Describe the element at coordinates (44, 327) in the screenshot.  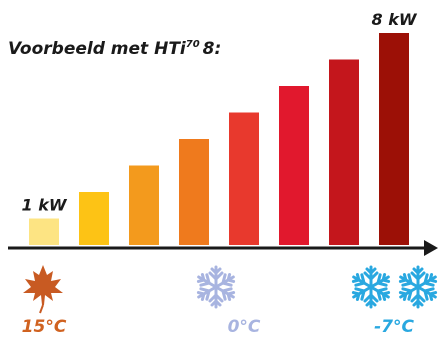
I see `axis-label-0: 15°C` at that location.